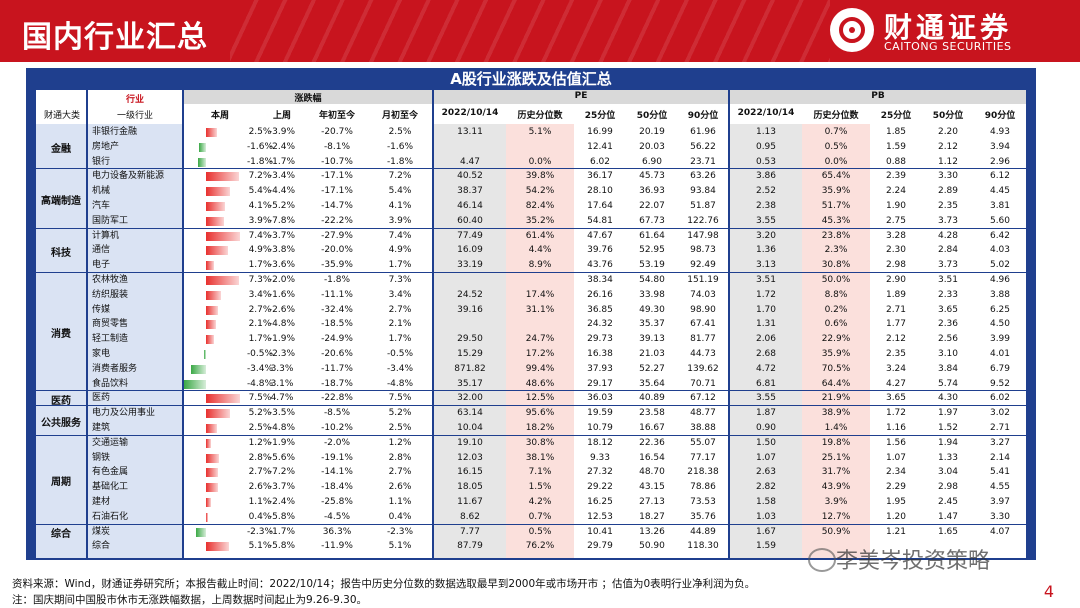 This screenshot has height=608, width=1080. I want to click on table-cell: -10.2%, so click(337, 428).